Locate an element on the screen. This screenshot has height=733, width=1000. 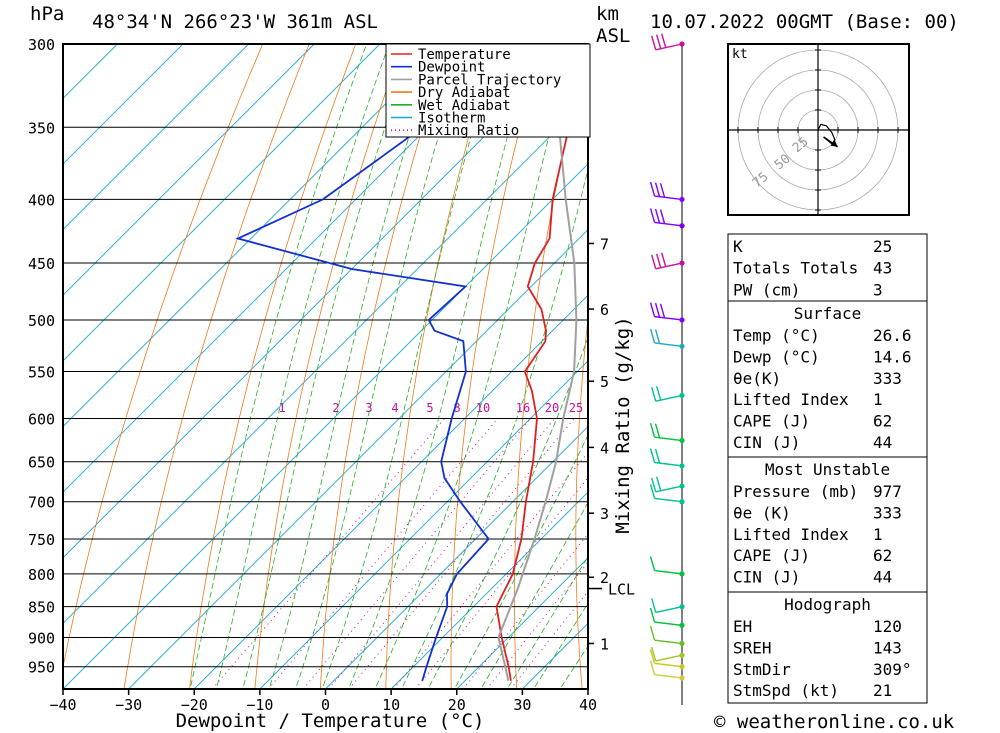
mixing-ratio-line is located at coordinates (417, 553).